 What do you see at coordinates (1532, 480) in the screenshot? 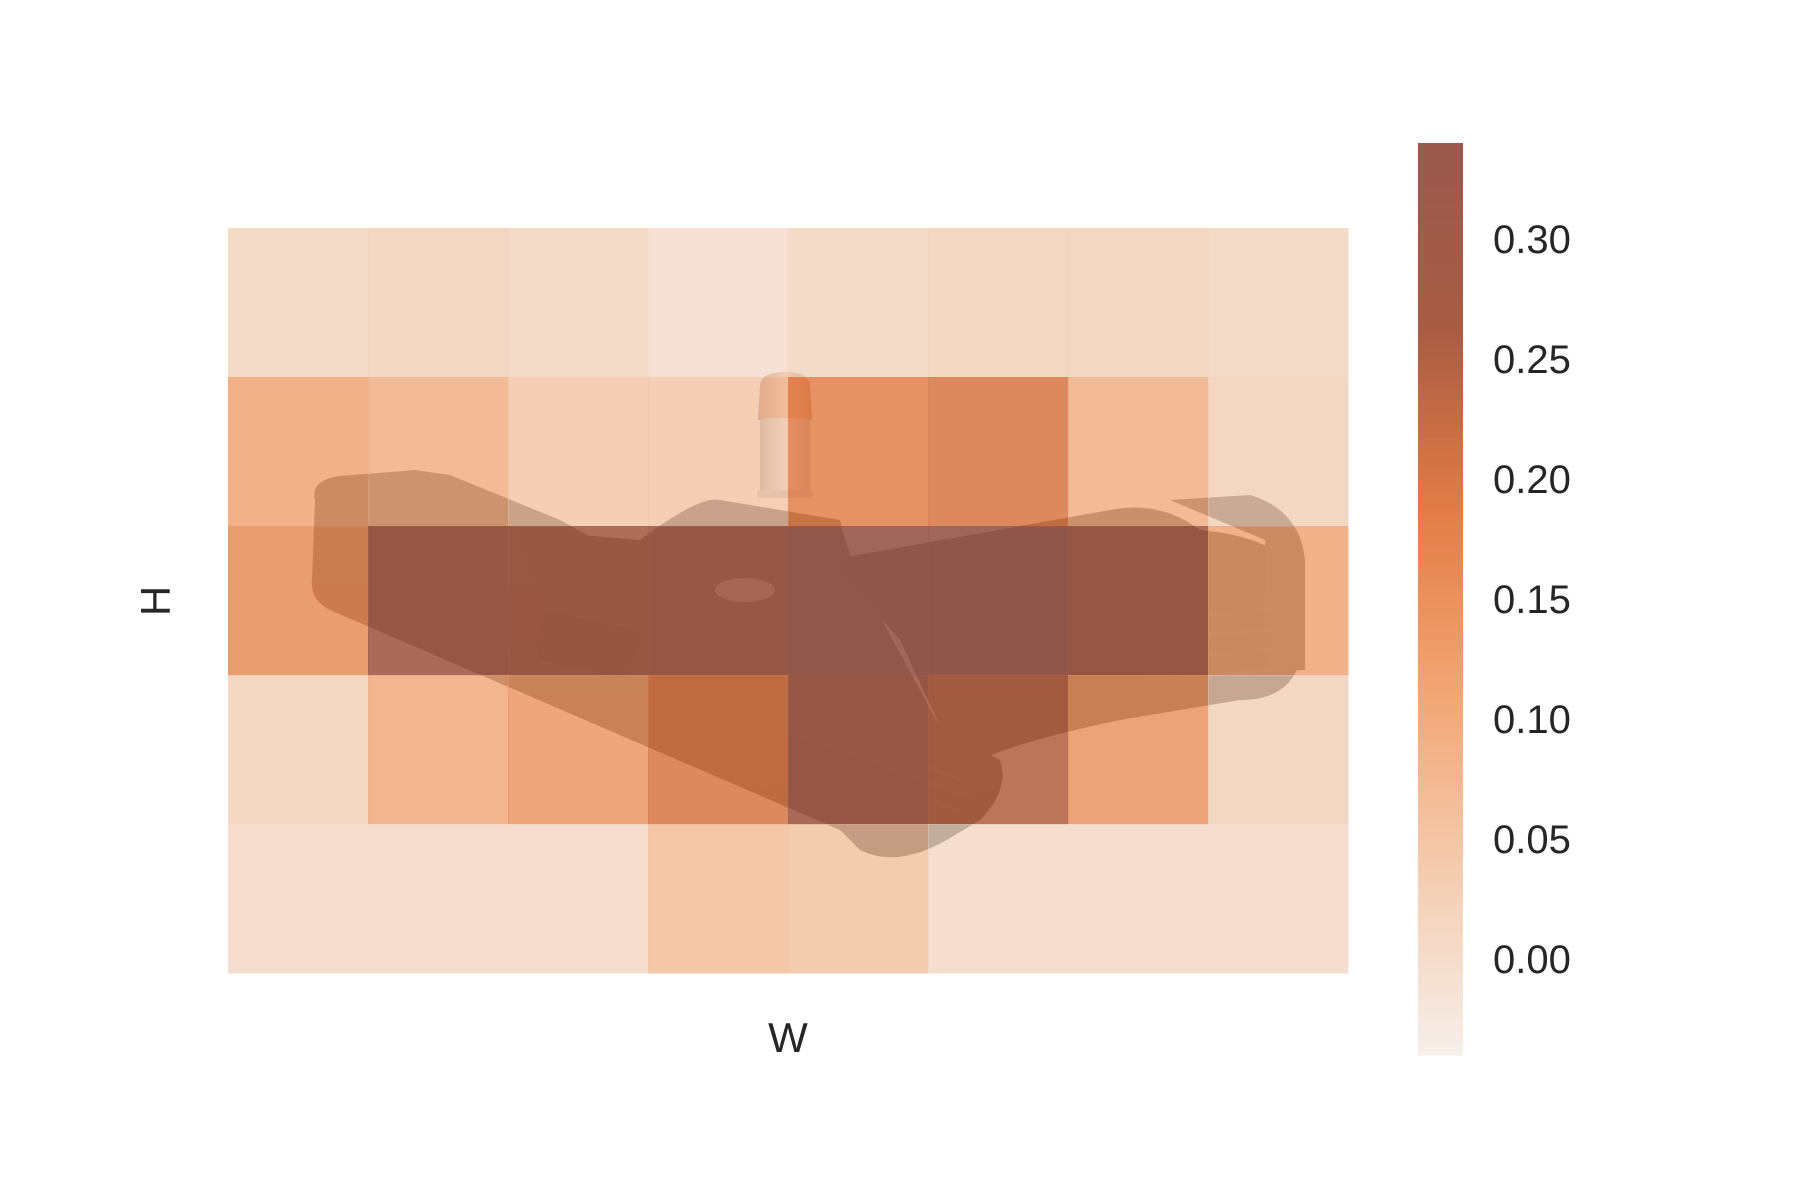
I see `colorbar-tick-label: 0.20` at bounding box center [1532, 480].